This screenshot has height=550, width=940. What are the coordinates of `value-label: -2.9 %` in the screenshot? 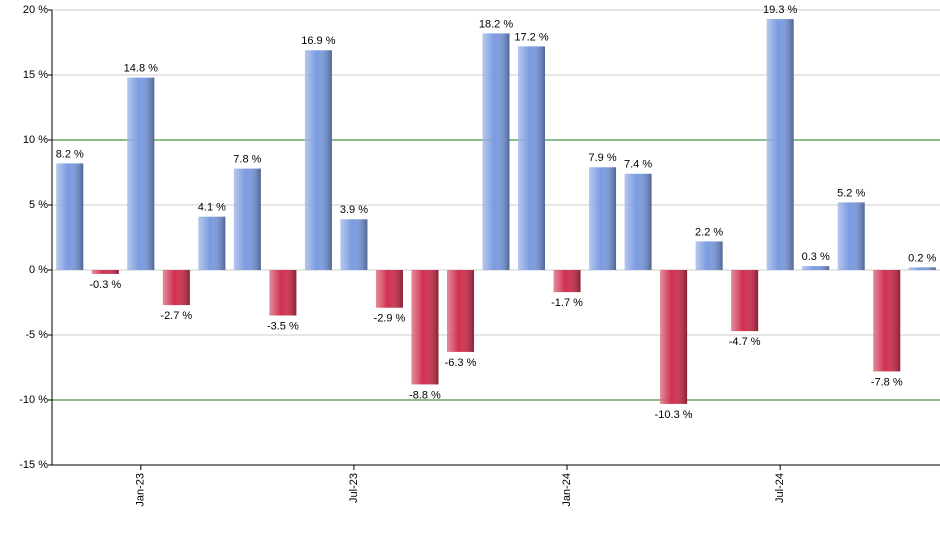 It's located at (390, 319).